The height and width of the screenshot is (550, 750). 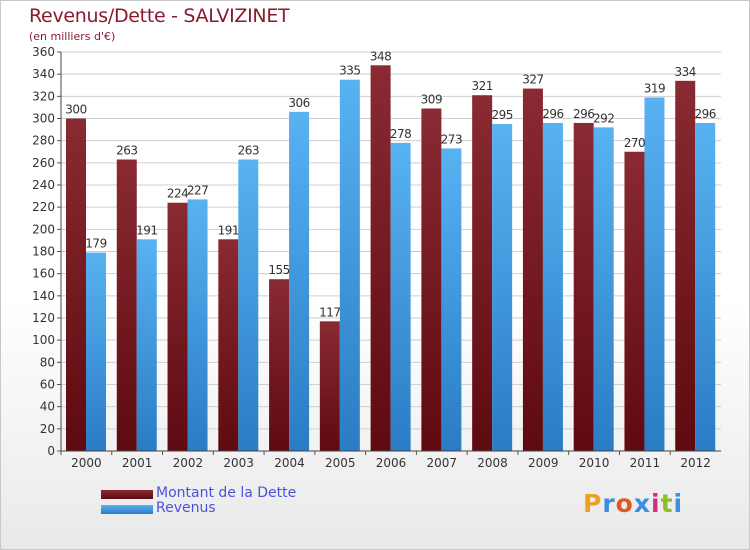 What do you see at coordinates (43, 296) in the screenshot?
I see `y-tick-label: 140` at bounding box center [43, 296].